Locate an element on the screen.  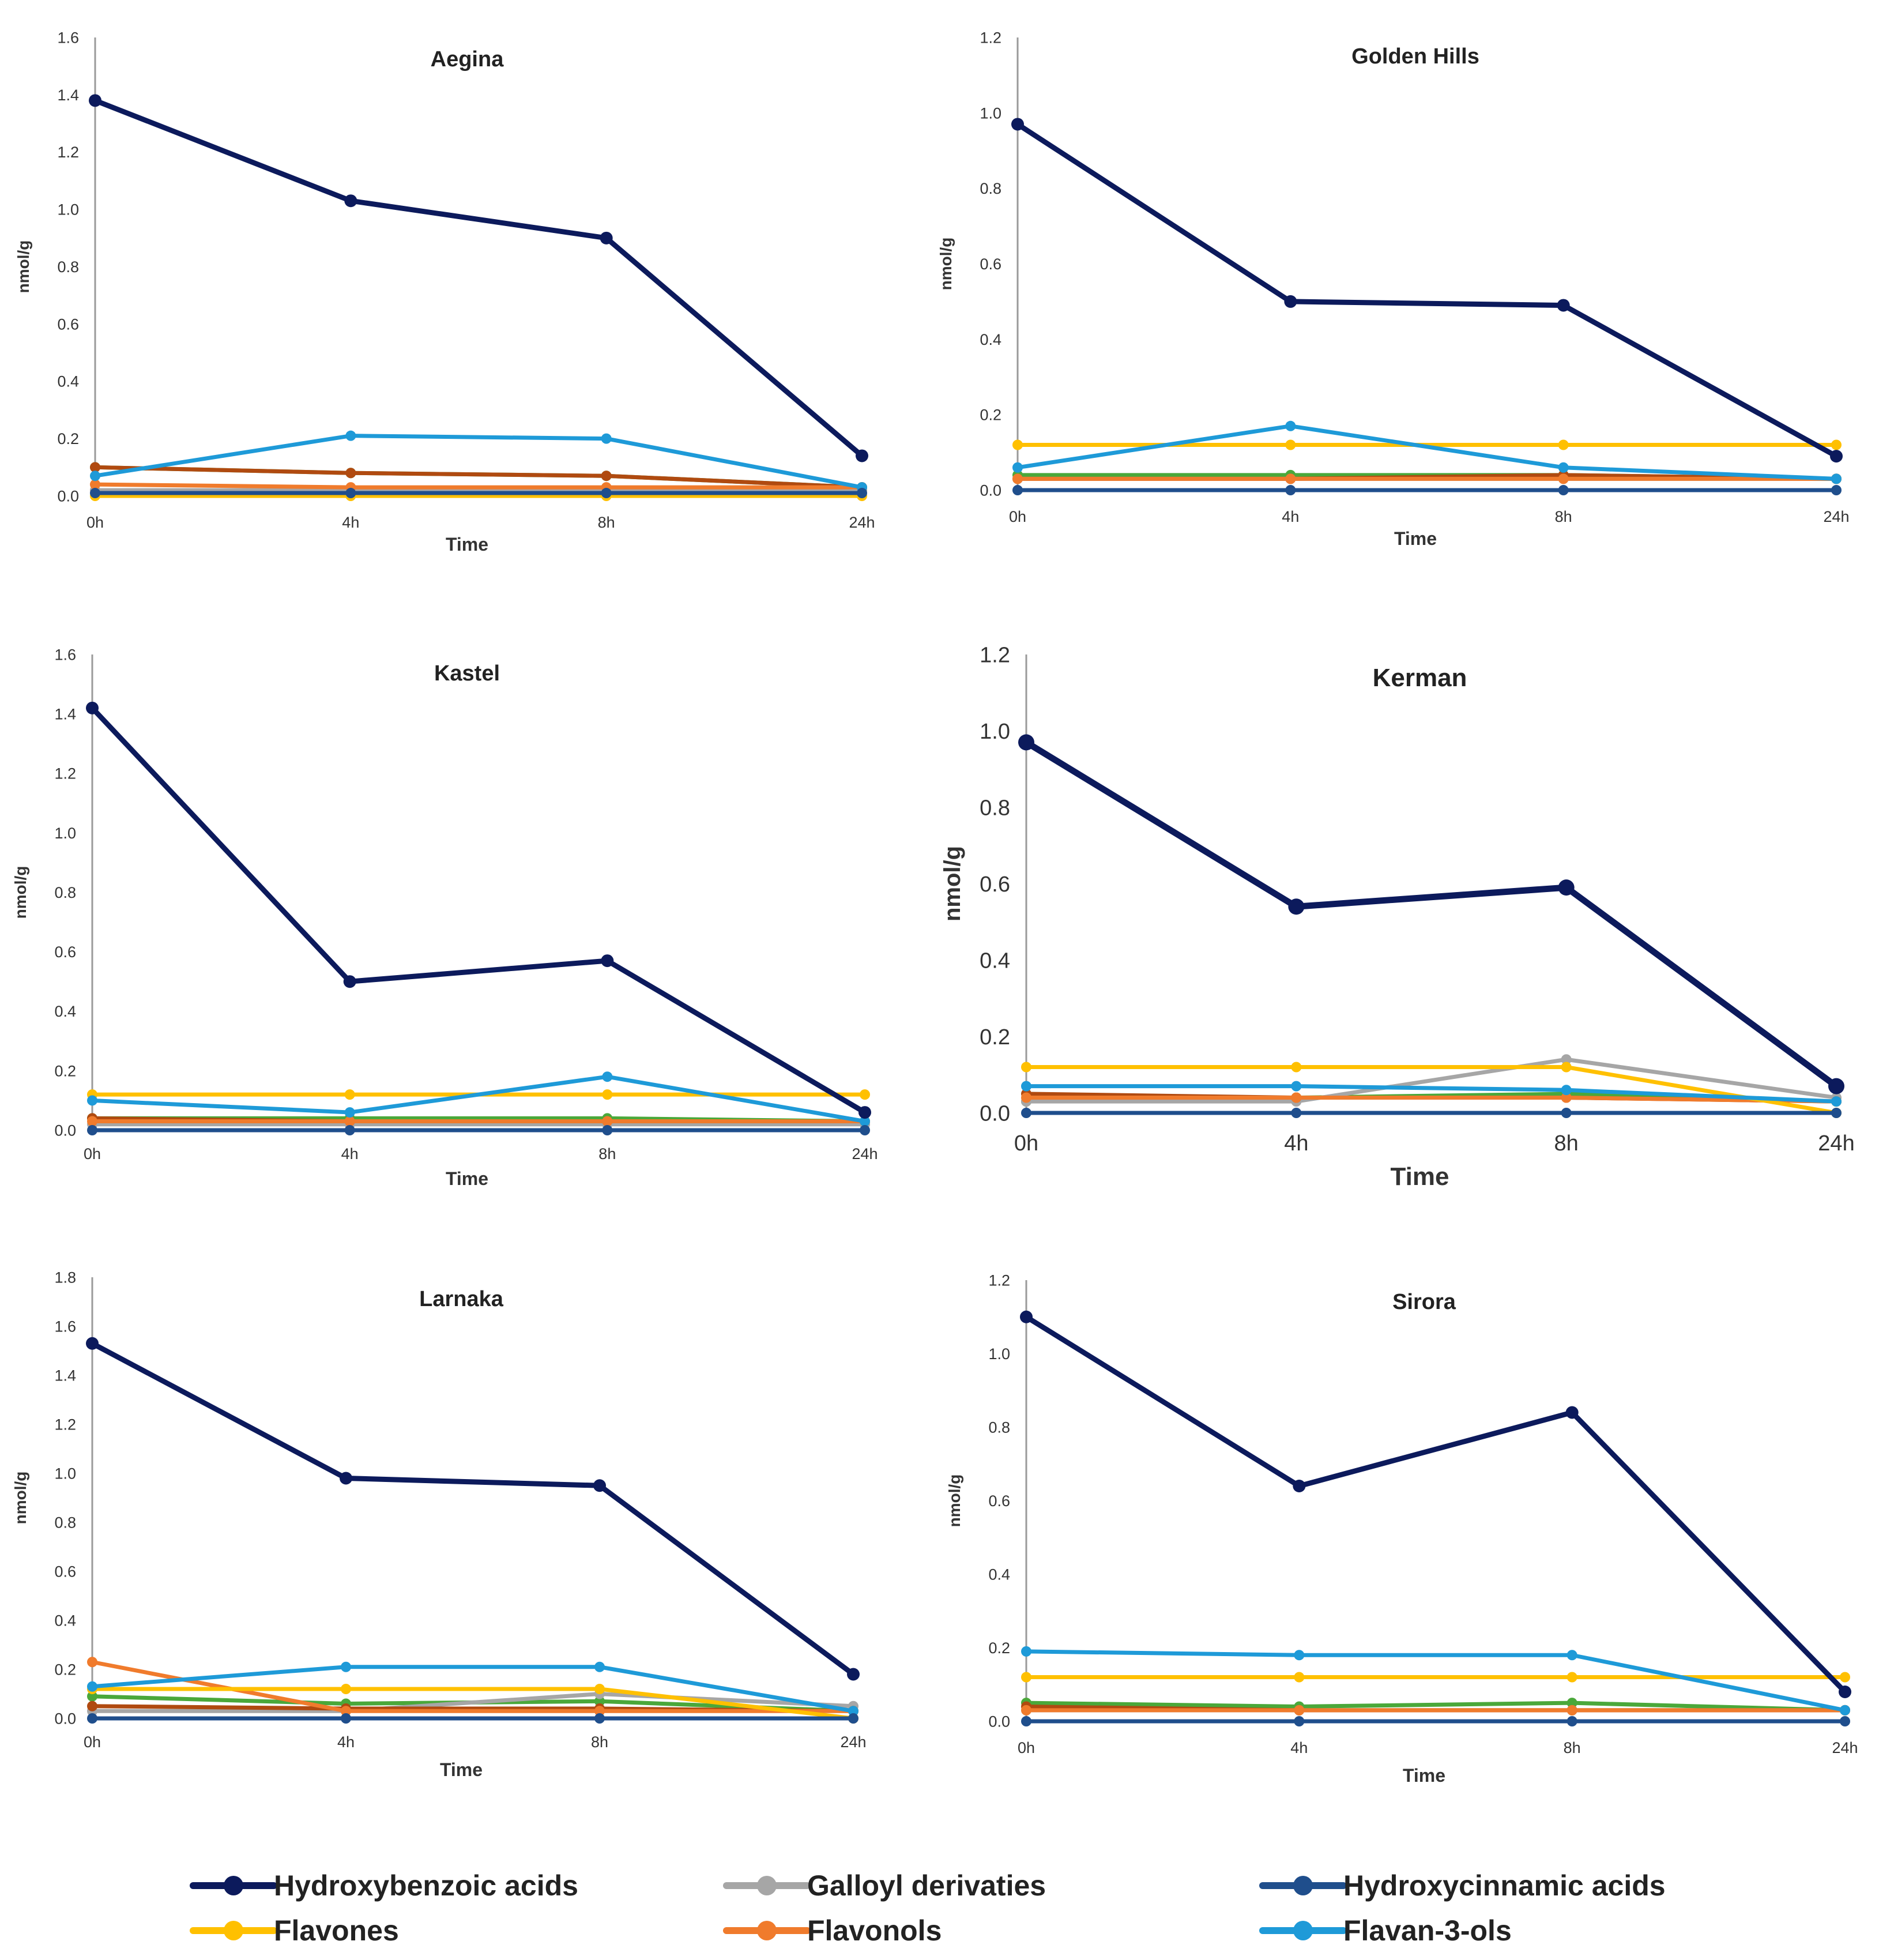
legend-item-hydroxybenzoic: Hydroxybenzoic acids is located at coordinates (384, 1886).